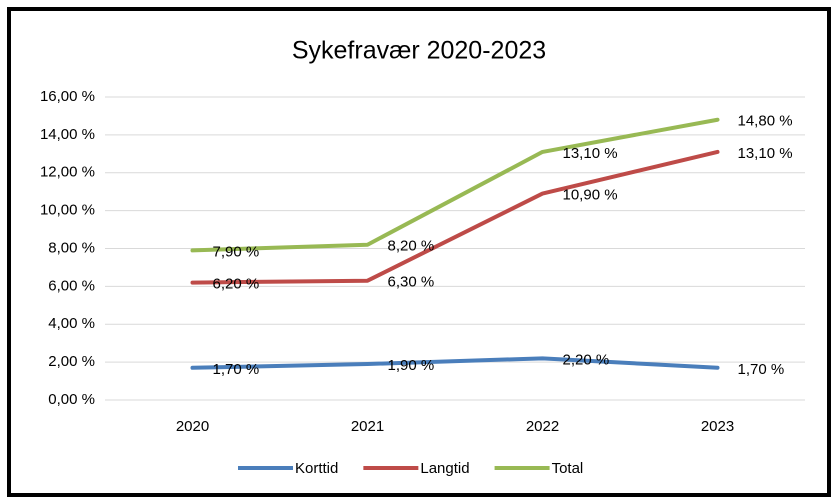 The width and height of the screenshot is (838, 497). Describe the element at coordinates (67, 172) in the screenshot. I see `y-tick-label: 12,00 %` at that location.